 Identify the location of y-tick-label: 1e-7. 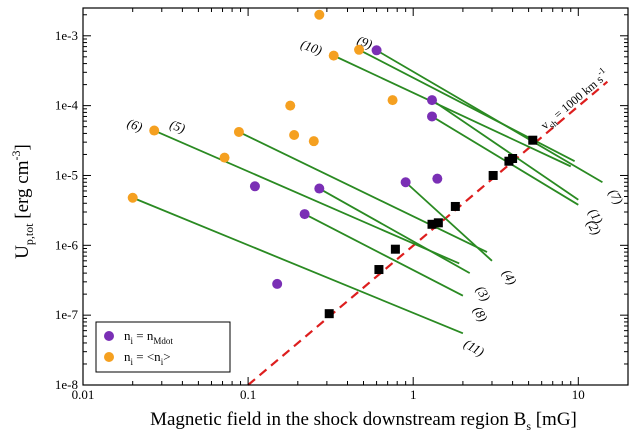
(67, 314).